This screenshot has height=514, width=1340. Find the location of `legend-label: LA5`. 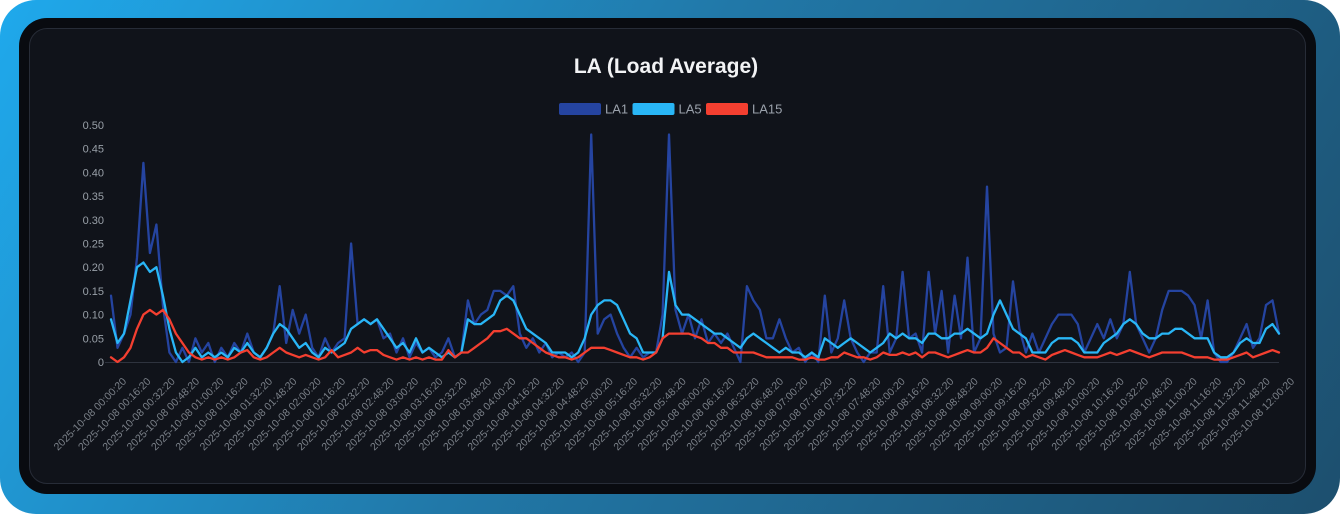

legend-label: LA5 is located at coordinates (690, 109).